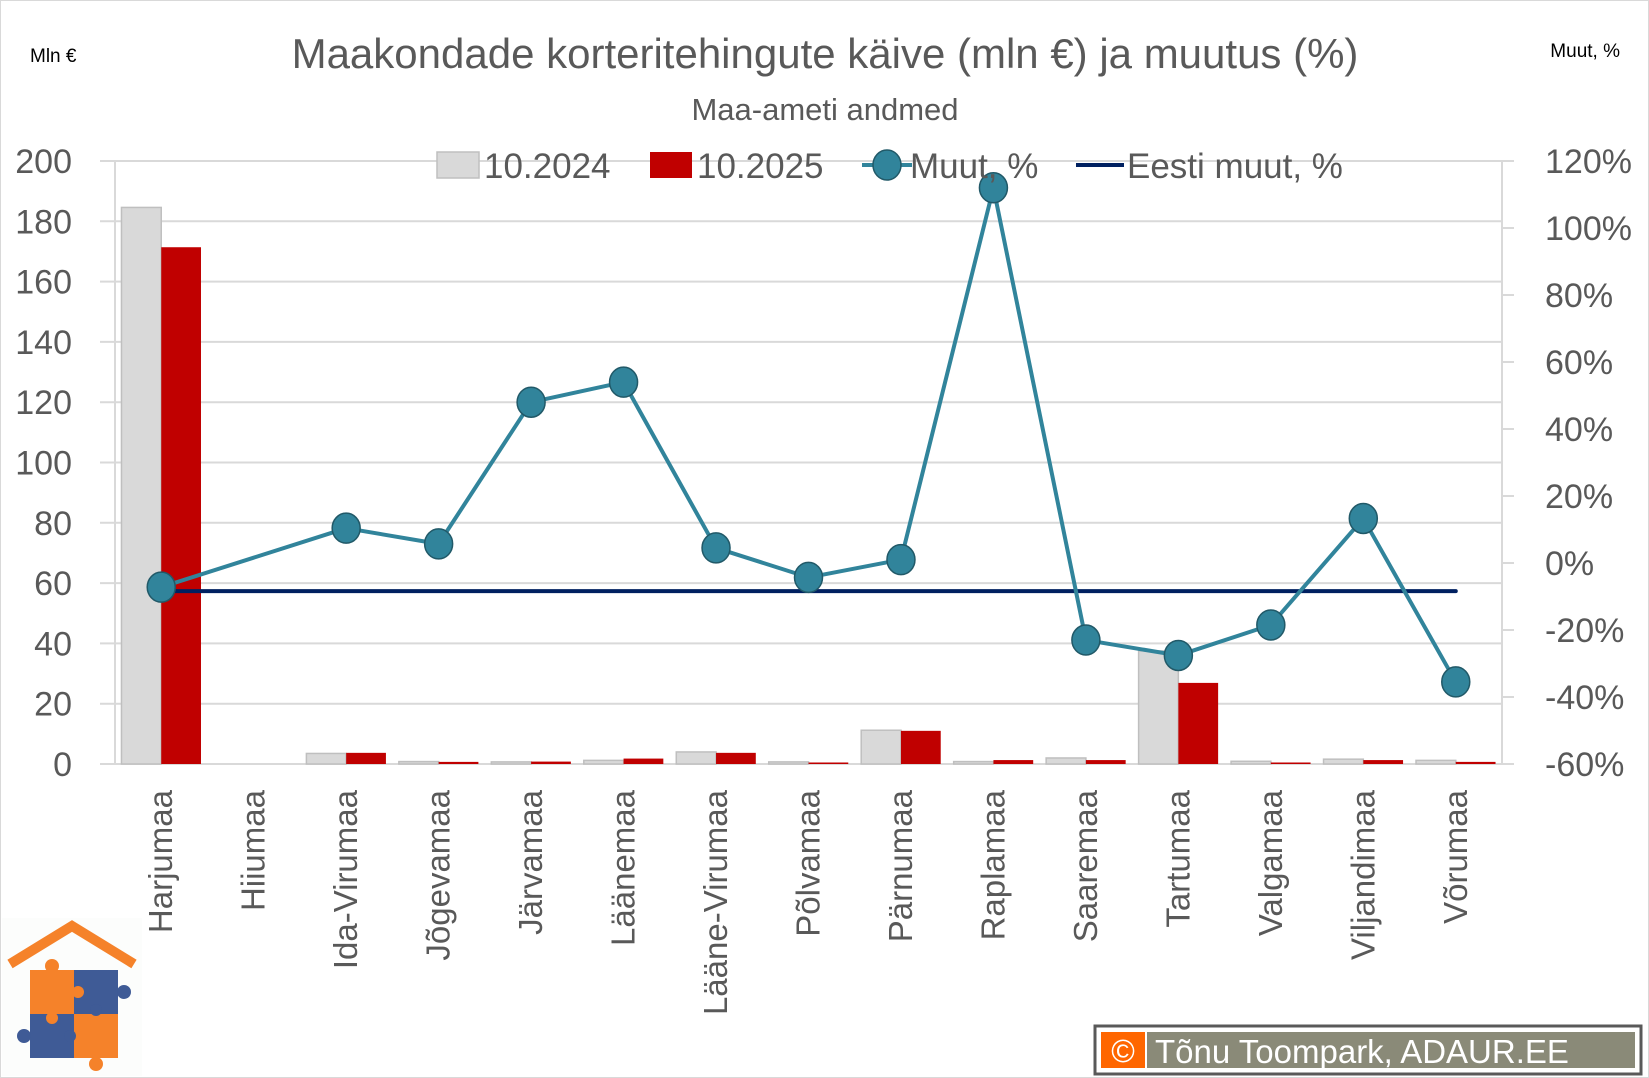 The image size is (1649, 1078). Describe the element at coordinates (345, 879) in the screenshot. I see `x-tick-label: Ida-Virumaa` at that location.